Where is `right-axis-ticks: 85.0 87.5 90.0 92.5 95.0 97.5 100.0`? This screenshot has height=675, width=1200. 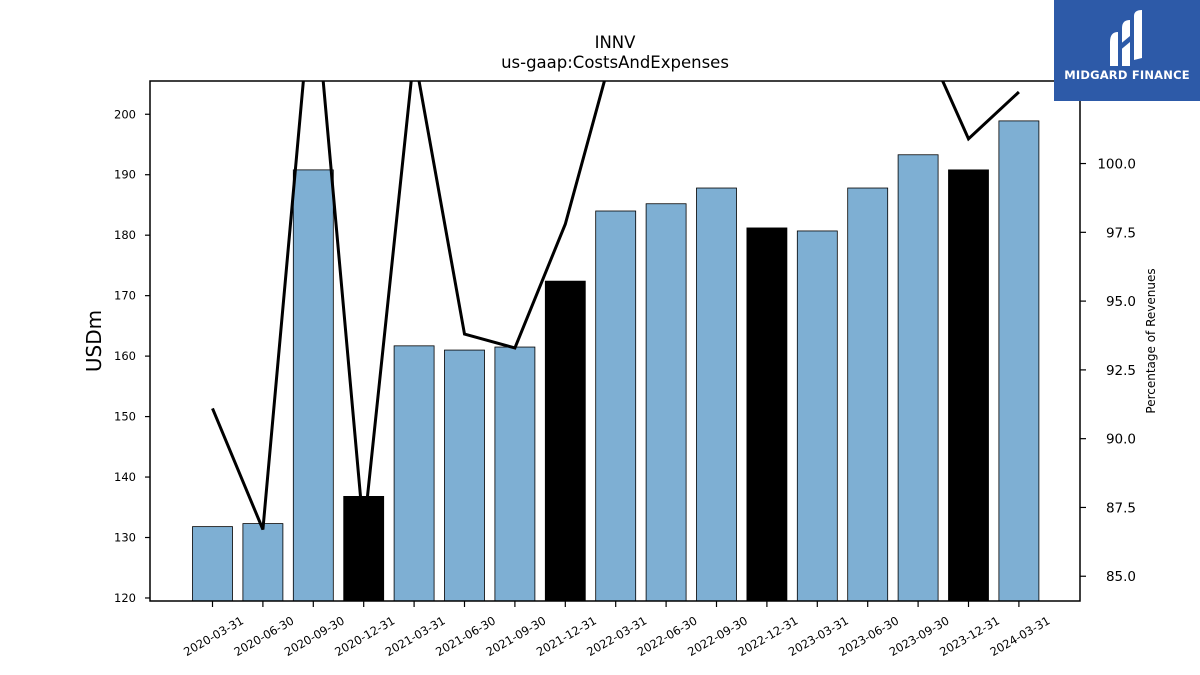 right-axis-ticks: 85.0 87.5 90.0 92.5 95.0 97.5 100.0 is located at coordinates (1108, 371).